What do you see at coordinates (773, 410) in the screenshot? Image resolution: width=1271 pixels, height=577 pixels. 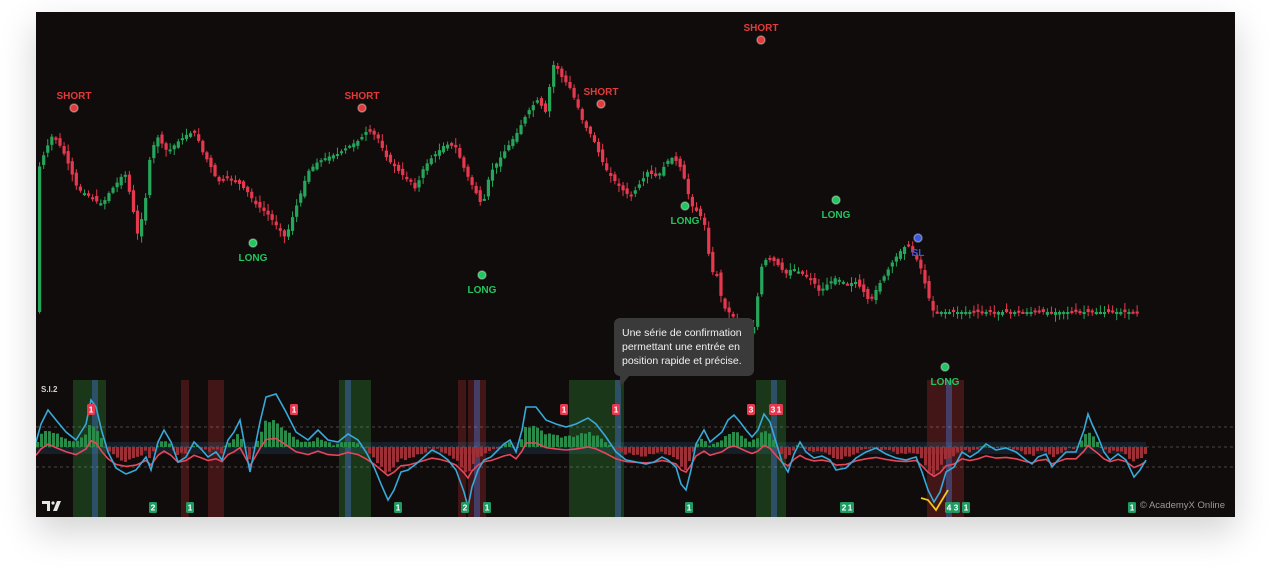 I see `count-badge-text: 3` at bounding box center [773, 410].